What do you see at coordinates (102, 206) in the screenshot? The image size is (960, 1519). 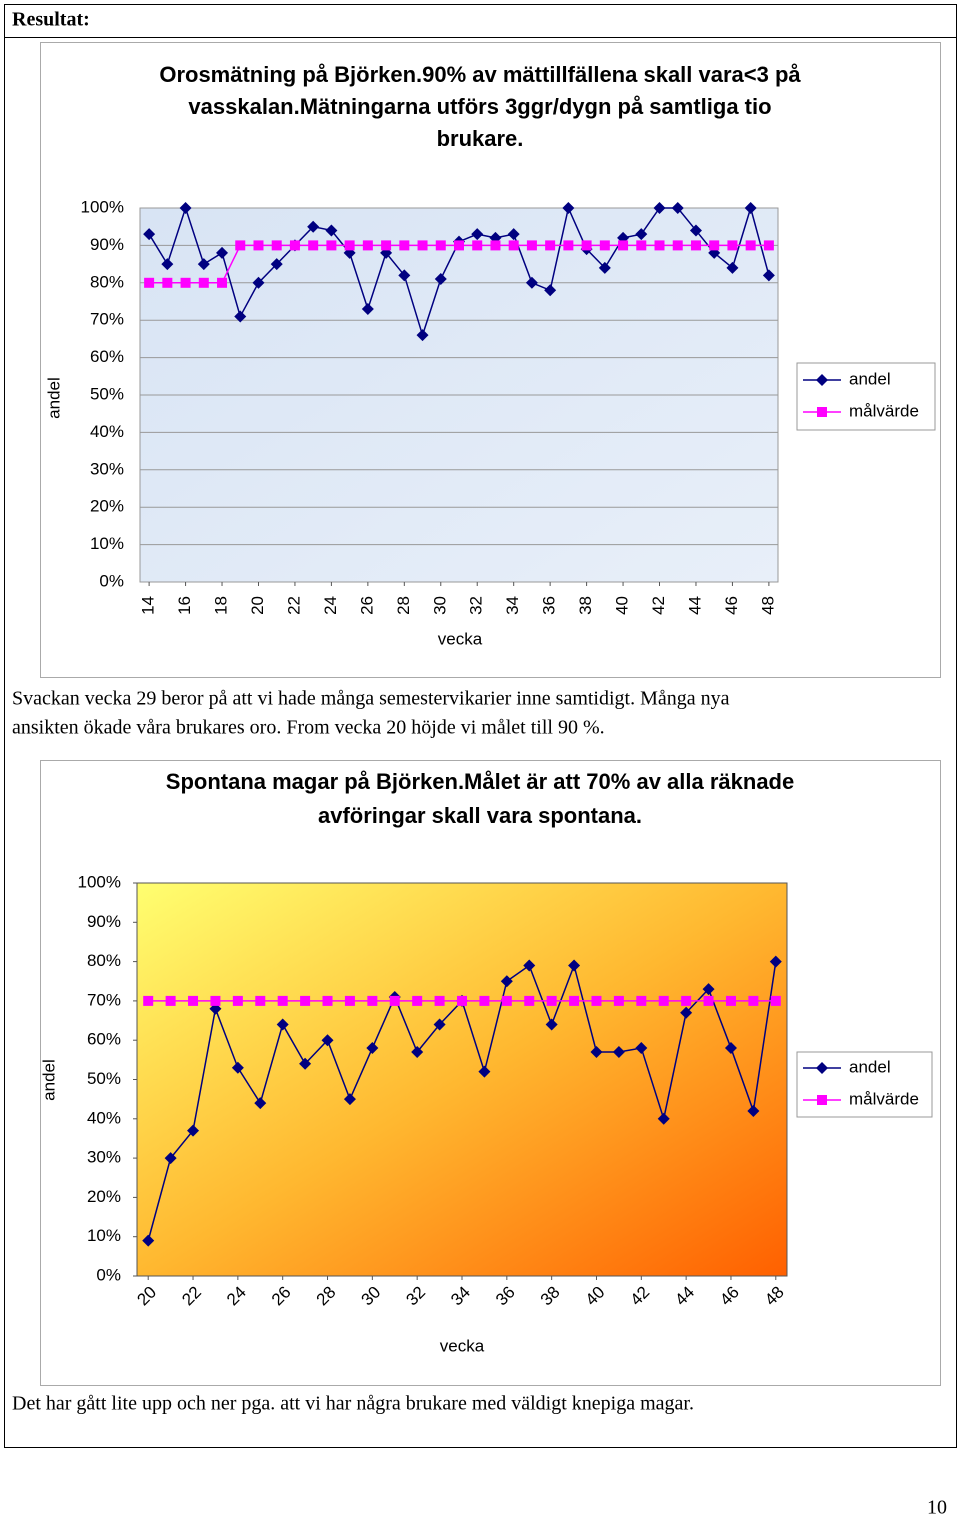 I see `y-tick-label: 100%` at bounding box center [102, 206].